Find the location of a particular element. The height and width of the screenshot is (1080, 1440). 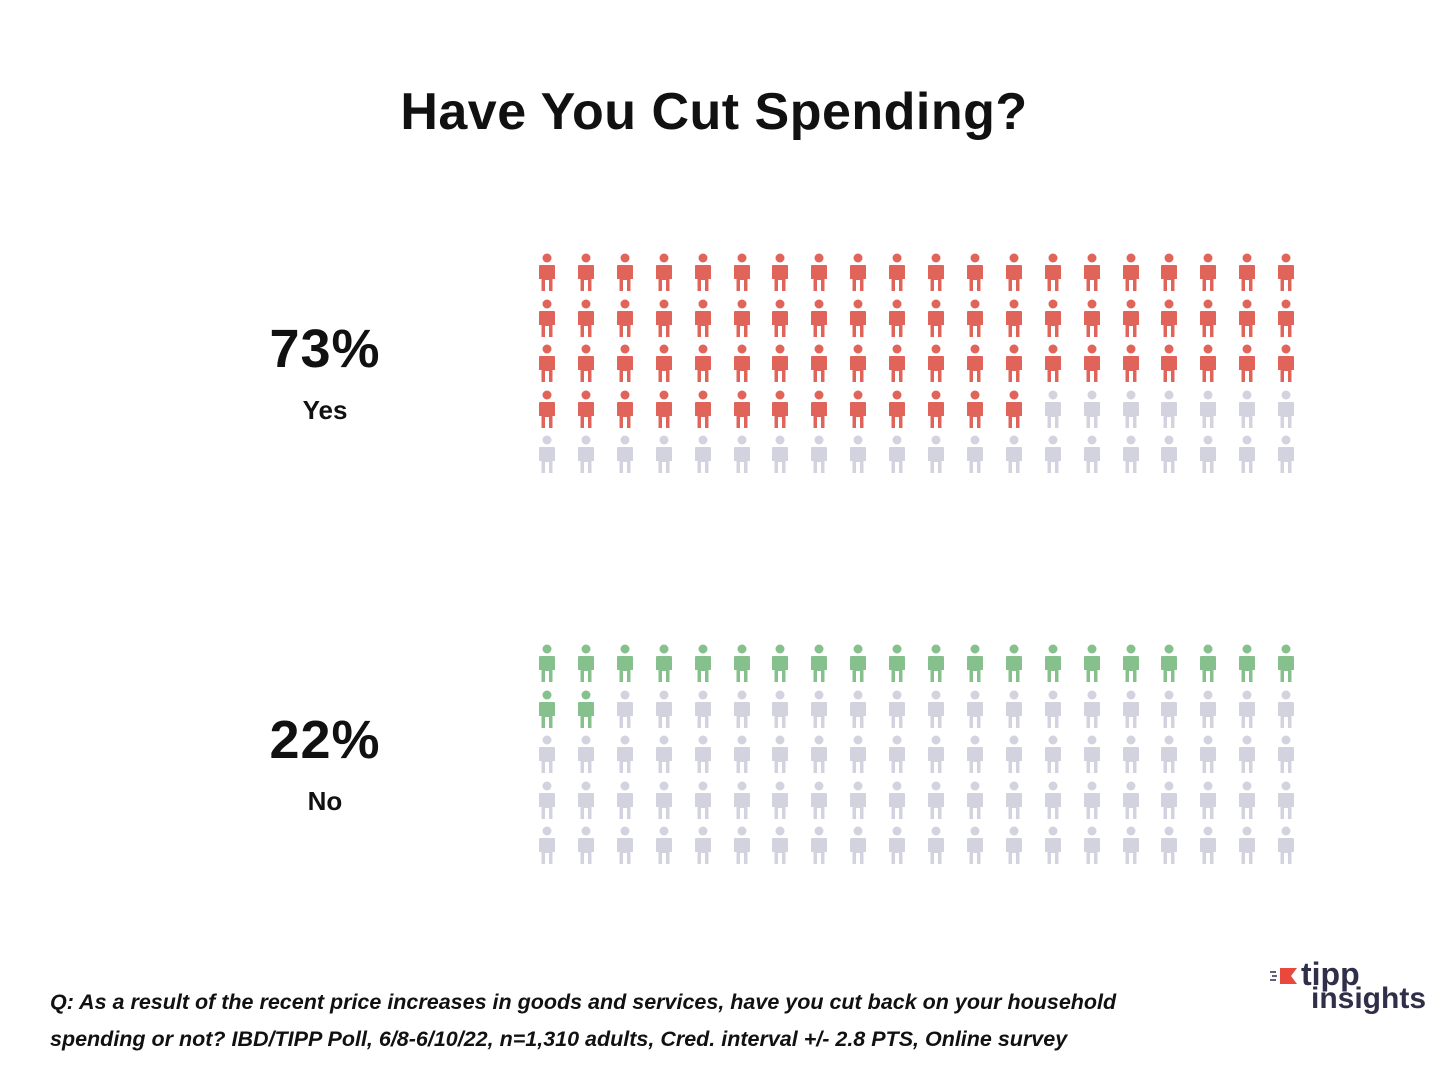

logo-arrow-icon is located at coordinates (1283, 976).